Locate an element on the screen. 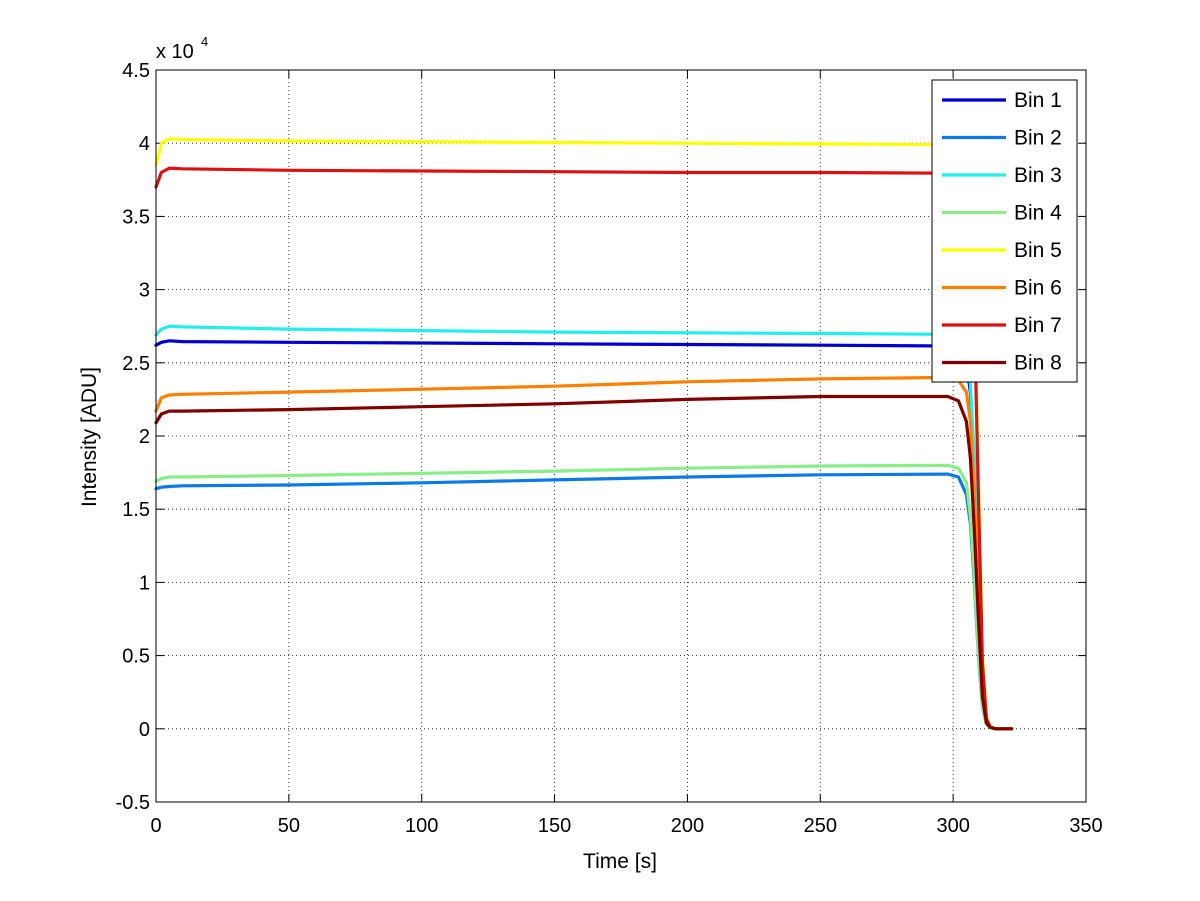 The height and width of the screenshot is (901, 1200). y-tick-label: 1 is located at coordinates (144, 583).